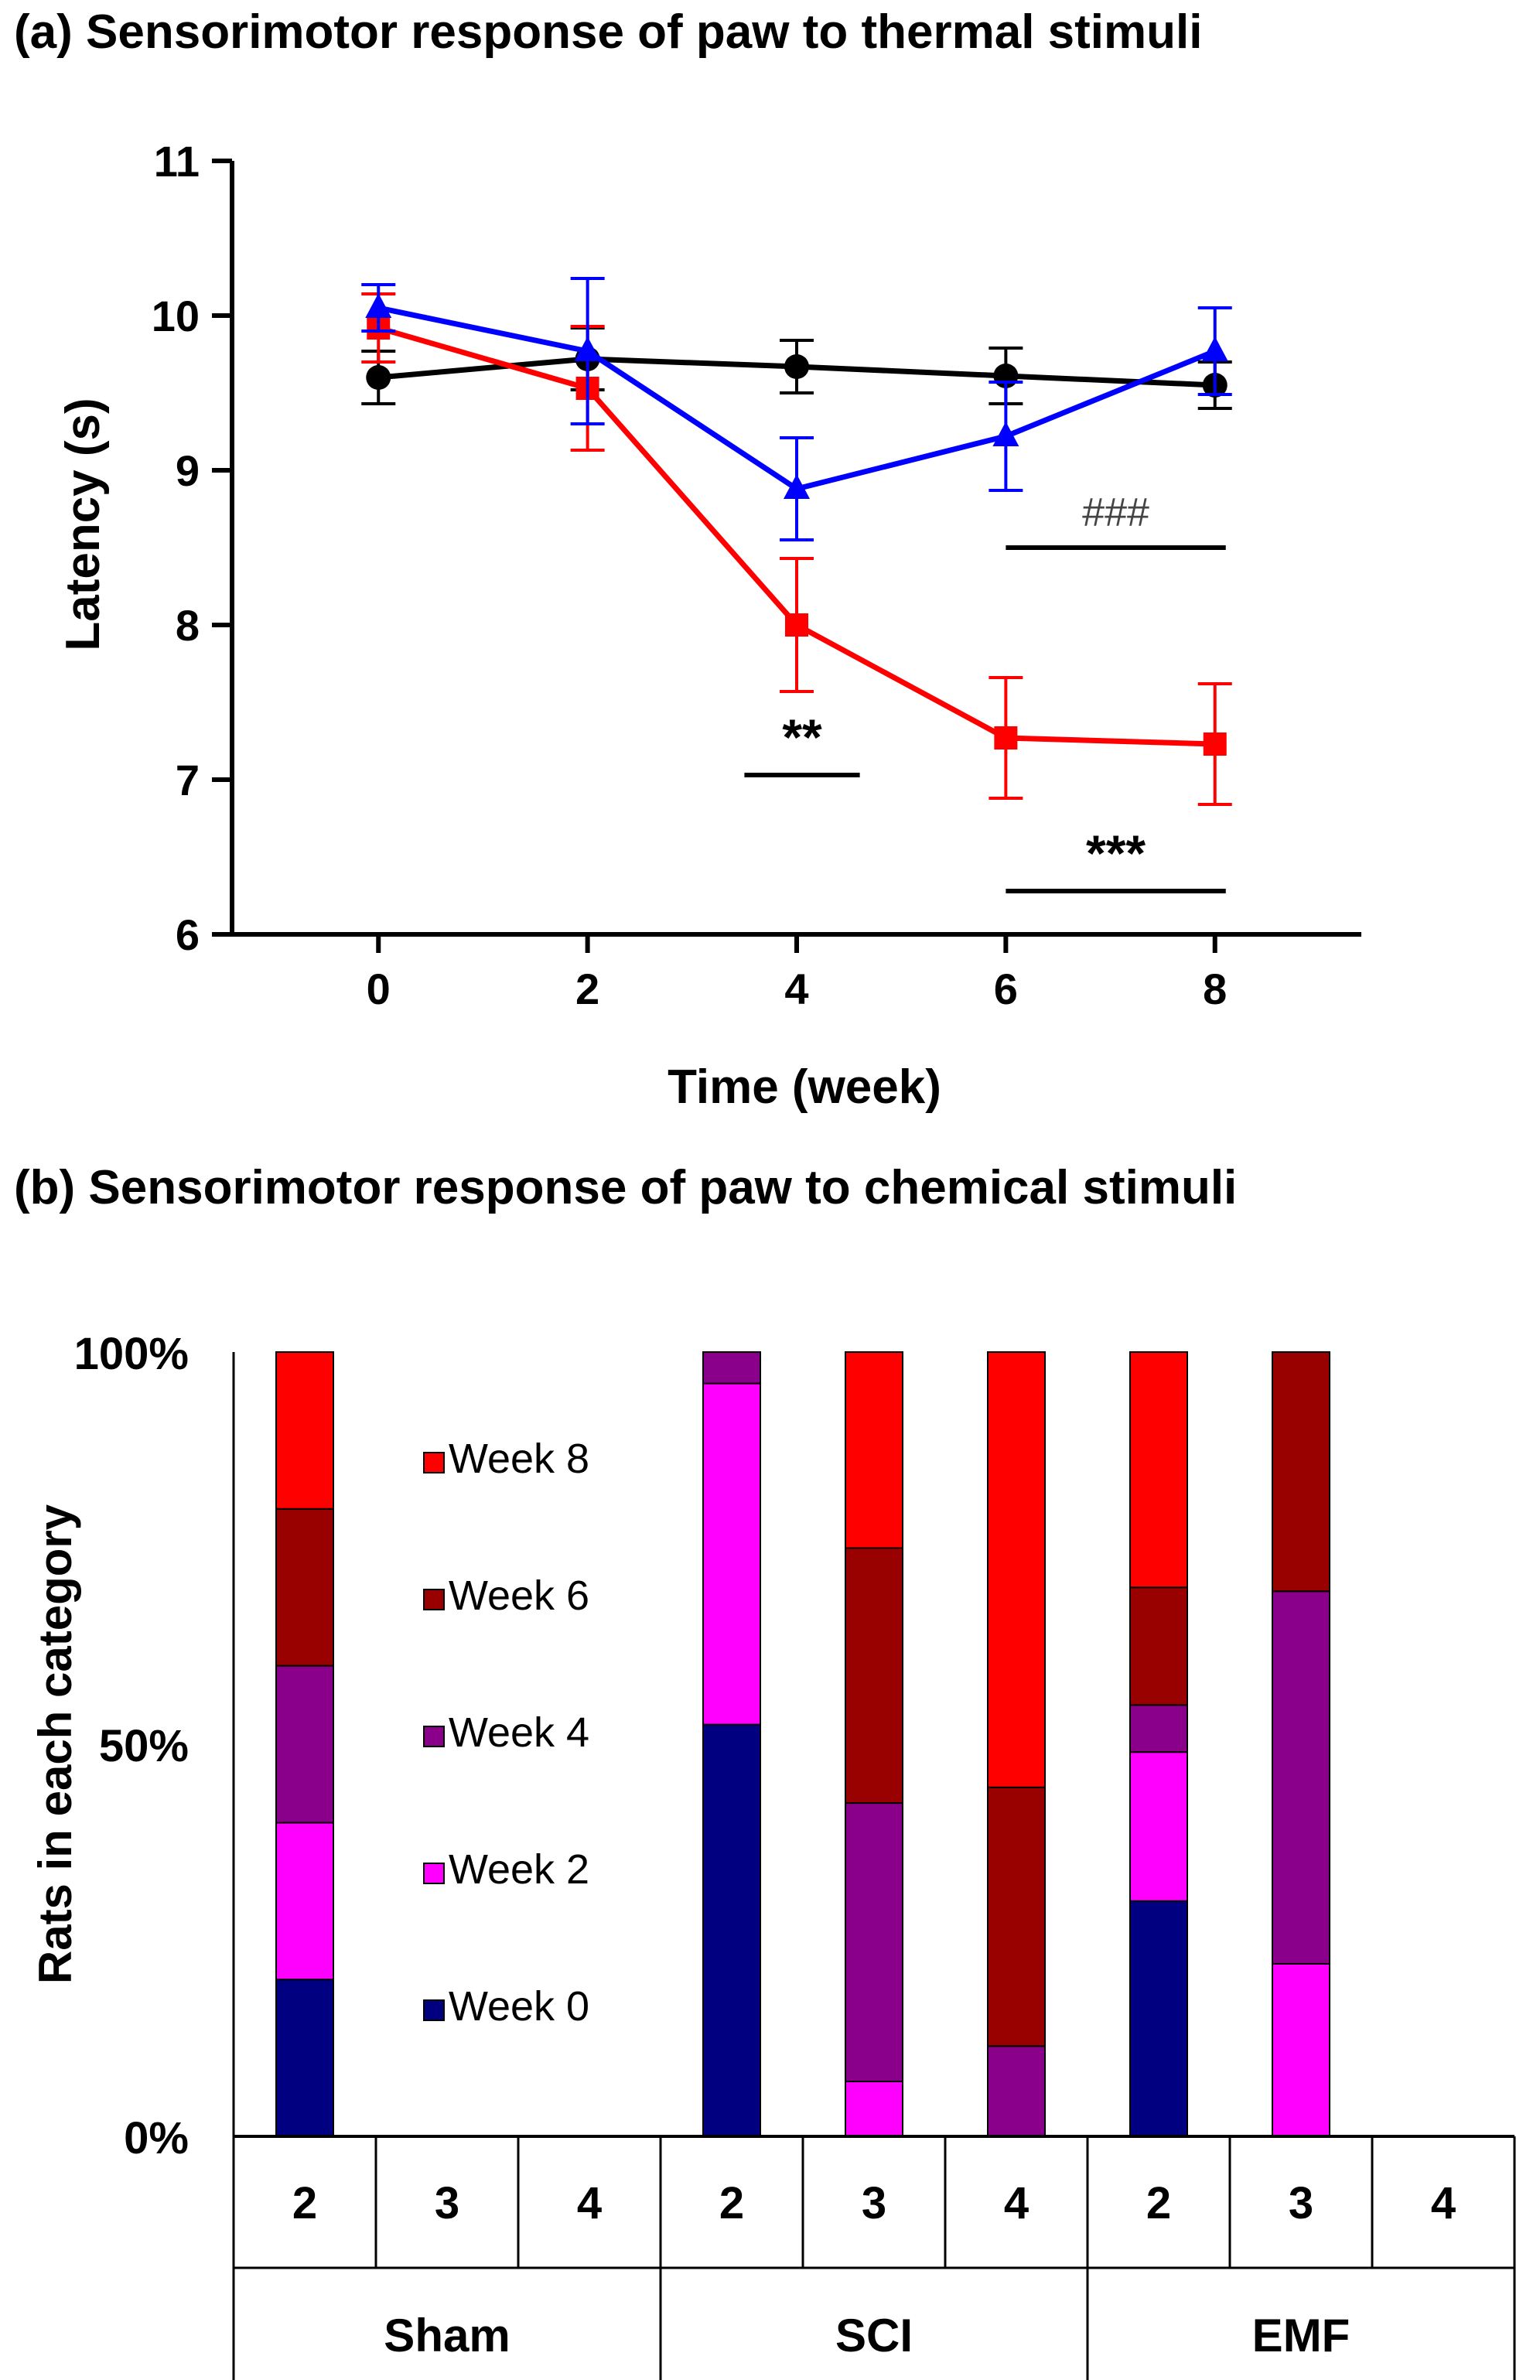  Describe the element at coordinates (802, 737) in the screenshot. I see `significance-label: **` at that location.